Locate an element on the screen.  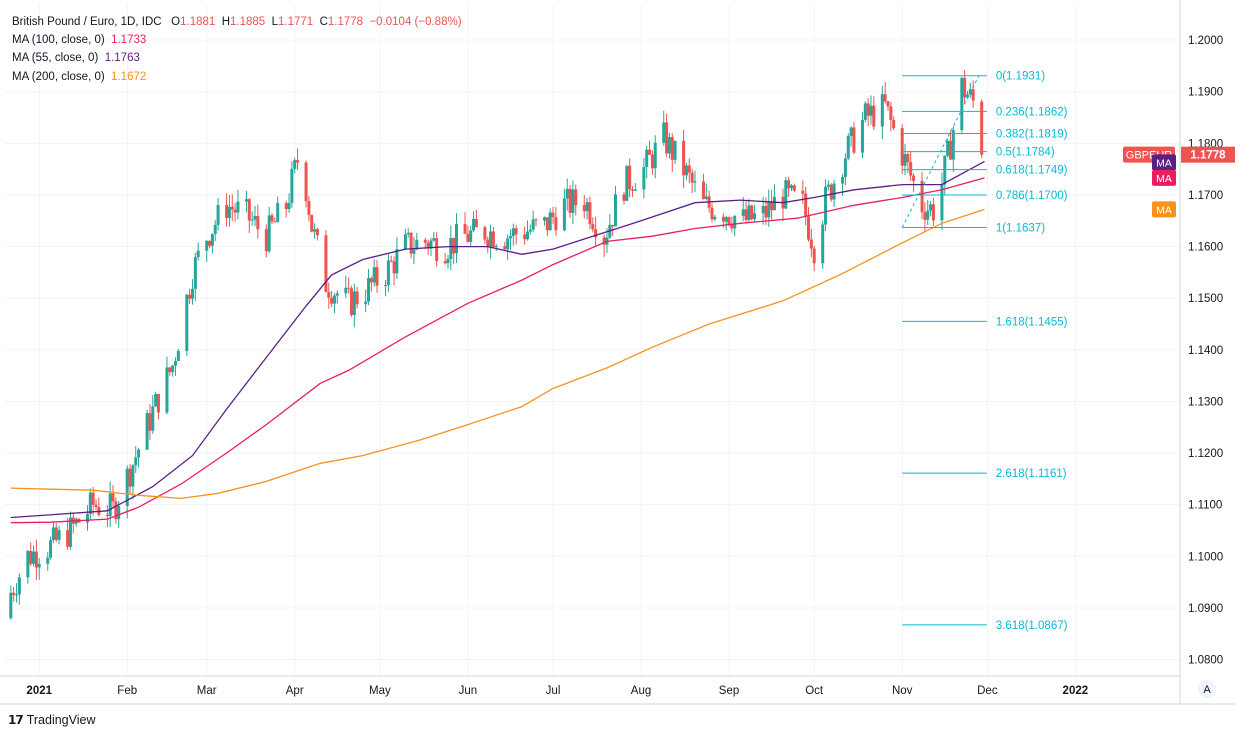
legend-ma55-row: MA (55, close, 0) 1.1763 is located at coordinates (237, 58).